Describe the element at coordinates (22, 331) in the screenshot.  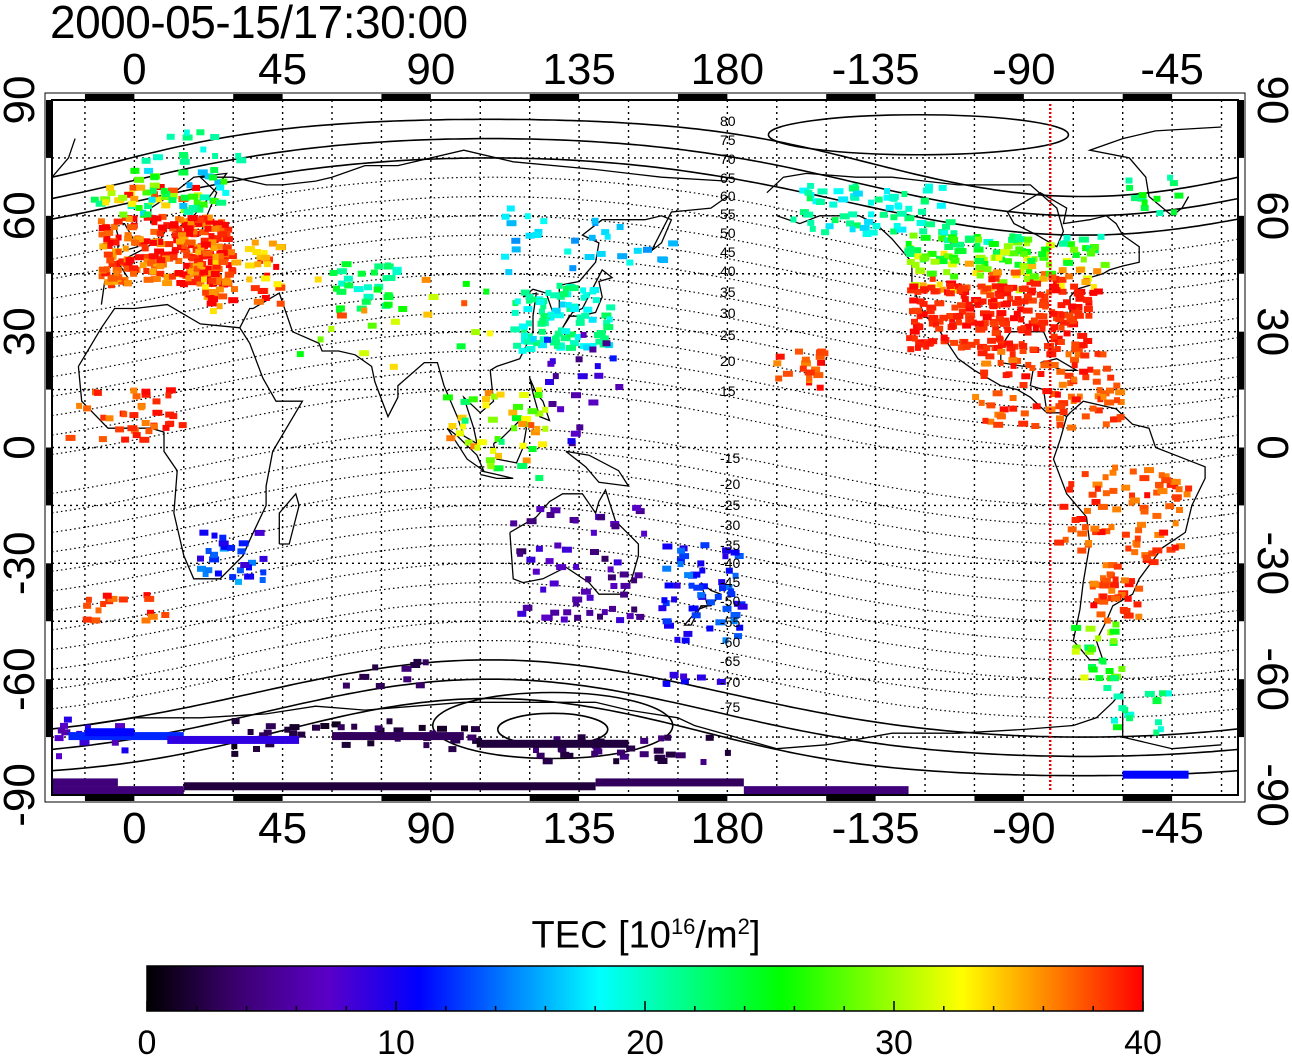
I see `lat-tick-label-left: 30` at that location.